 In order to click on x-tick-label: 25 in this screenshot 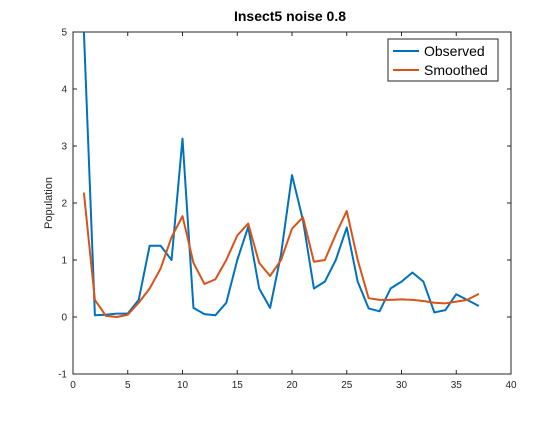, I will do `click(347, 385)`.